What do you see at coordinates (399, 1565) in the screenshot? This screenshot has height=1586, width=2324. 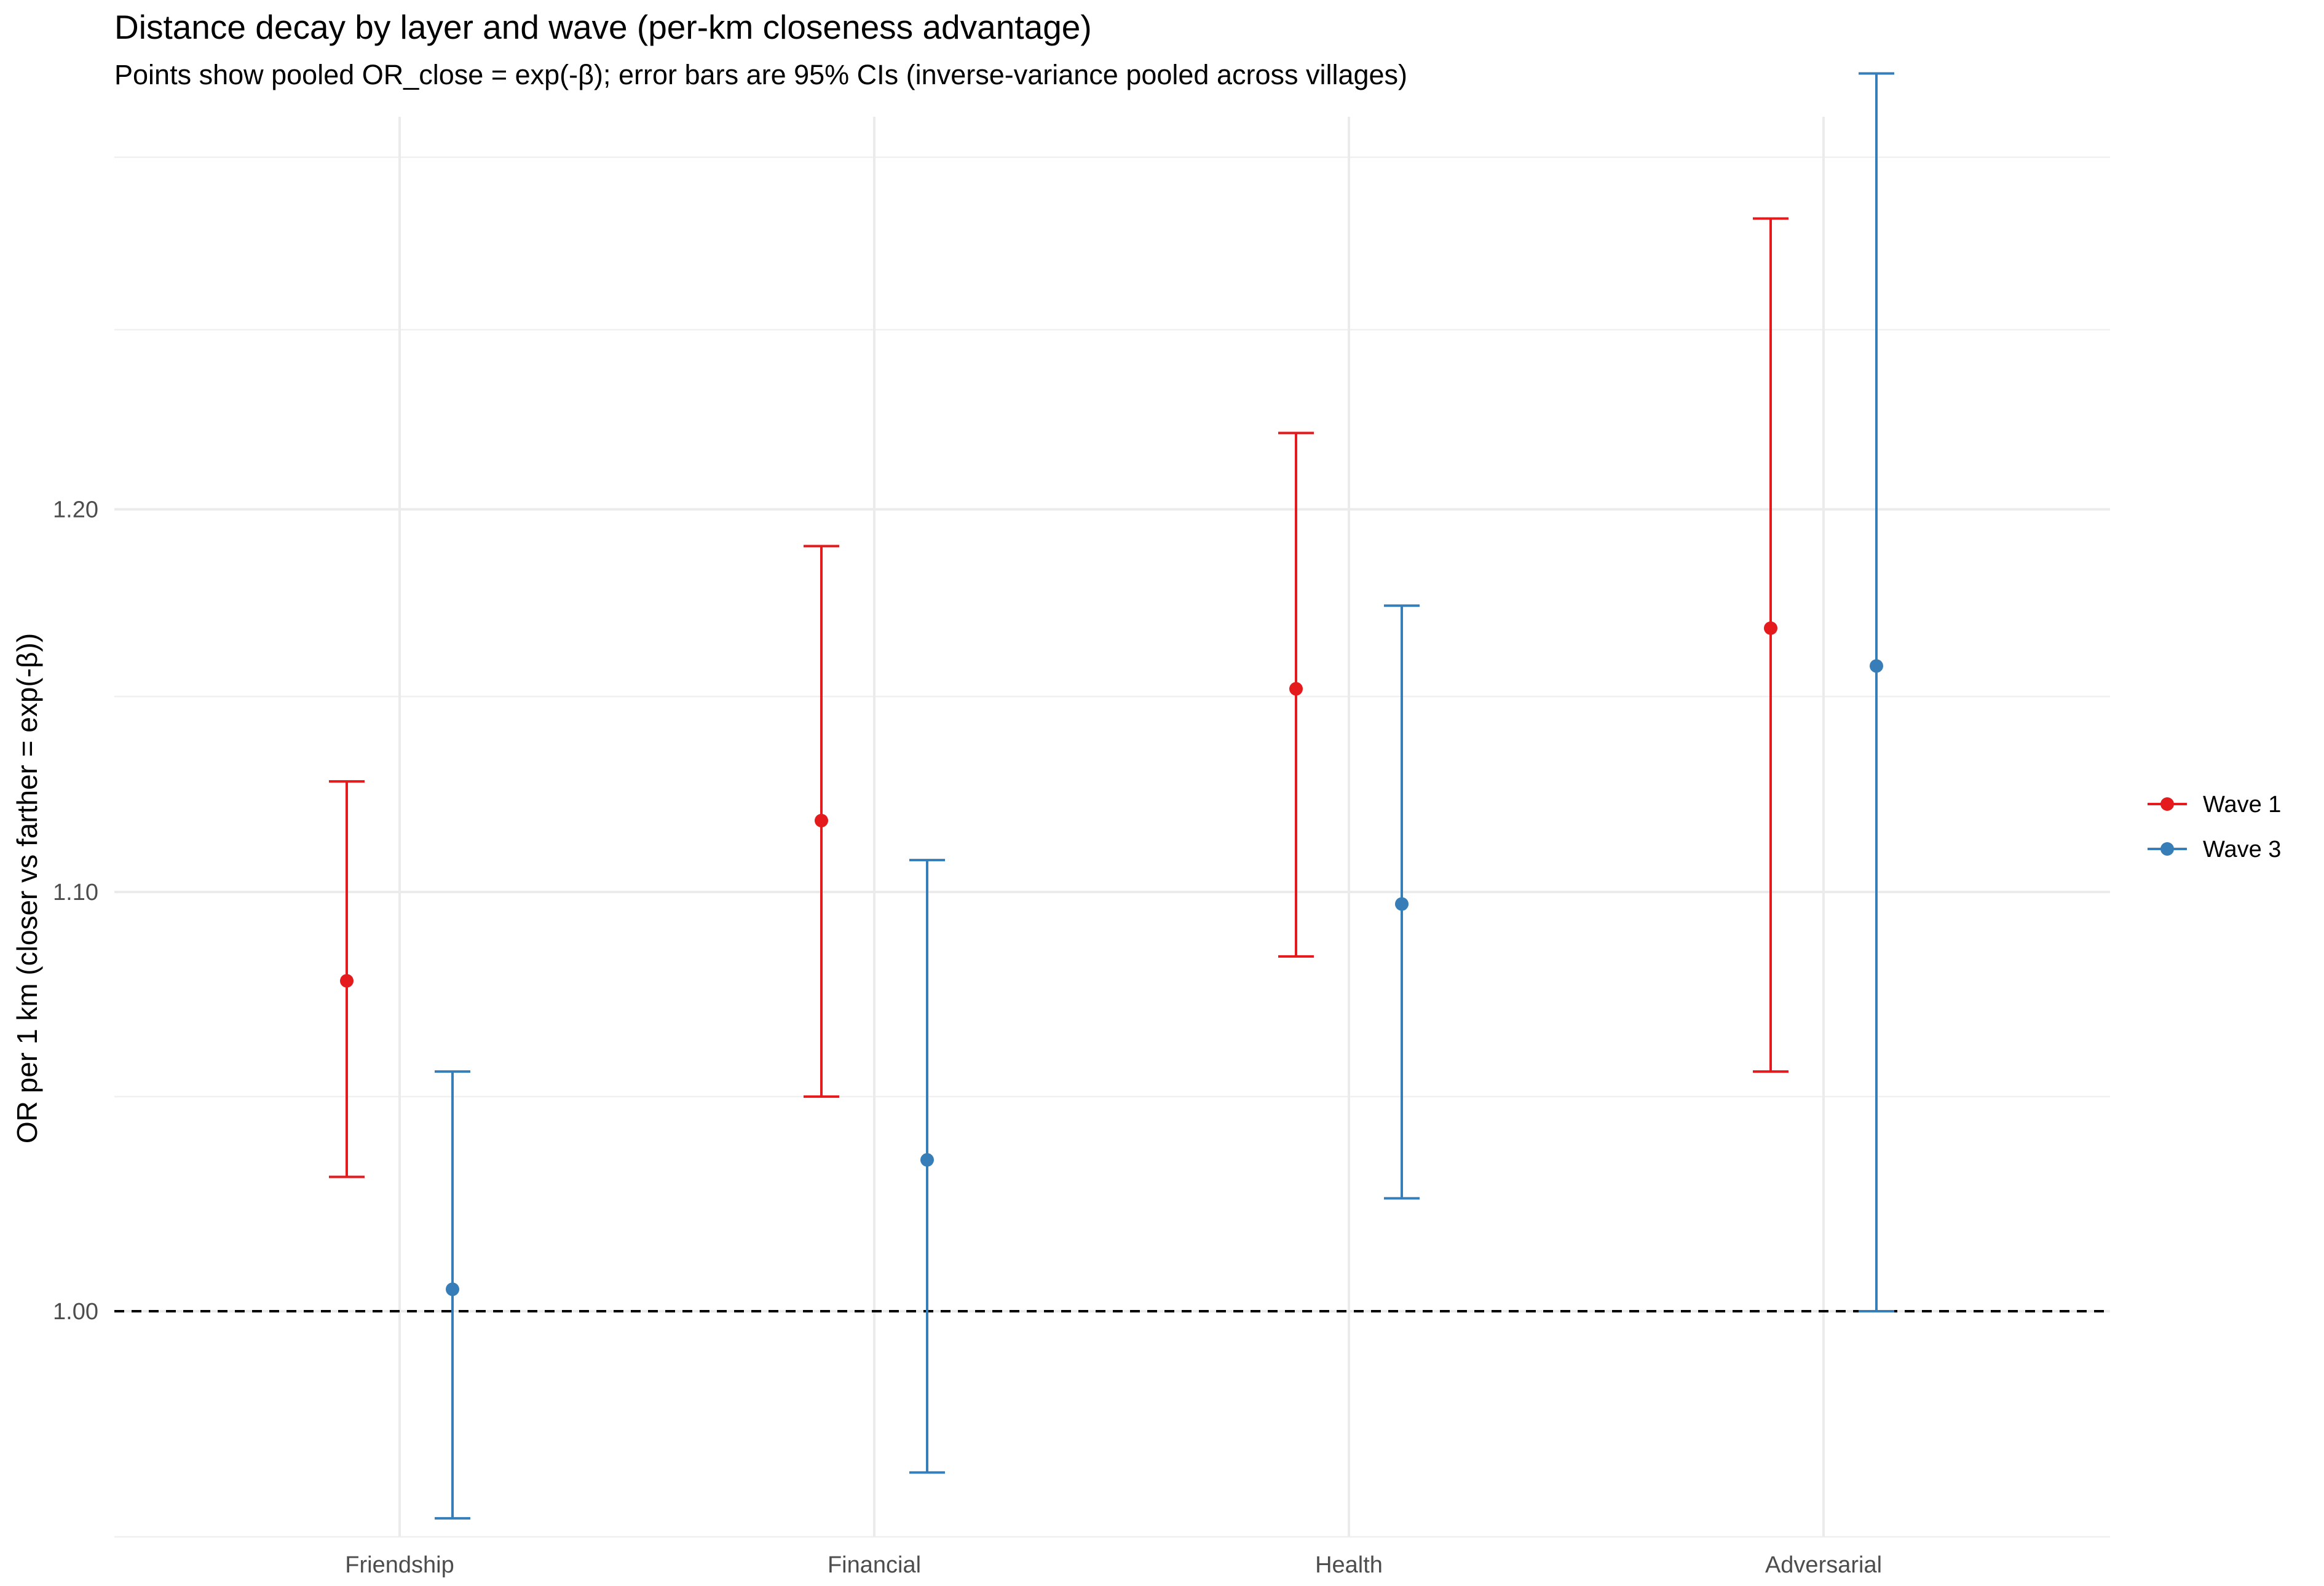 I see `x-tick-label: Friendship` at bounding box center [399, 1565].